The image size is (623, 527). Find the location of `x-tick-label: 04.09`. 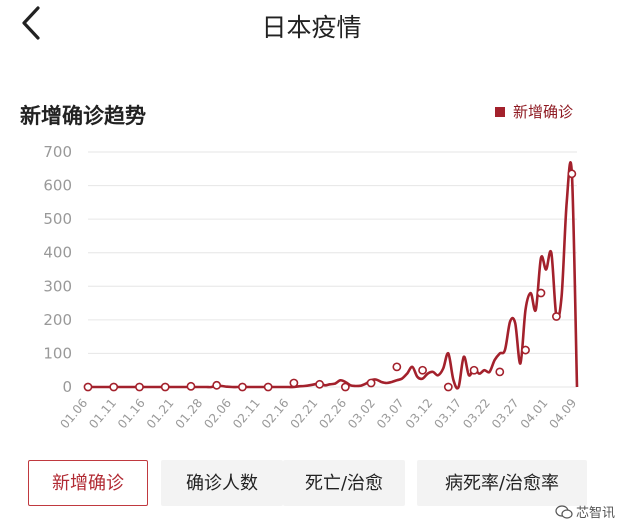

x-tick-label: 04.09 is located at coordinates (562, 413).